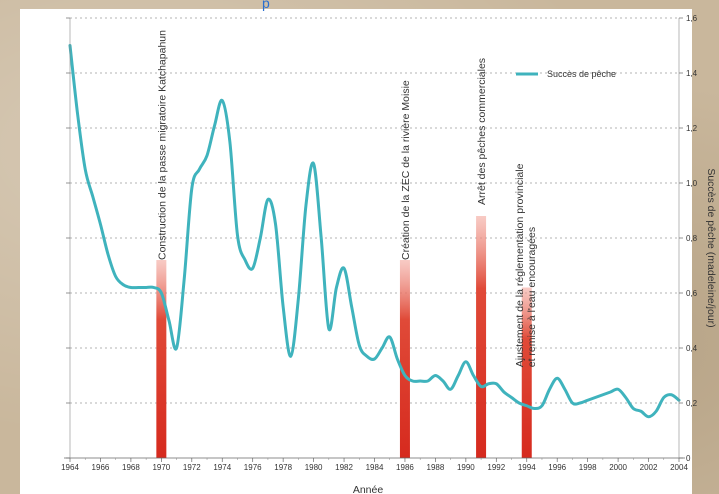  What do you see at coordinates (692, 18) in the screenshot?
I see `y-tick-label-8: 1,6` at bounding box center [692, 18].